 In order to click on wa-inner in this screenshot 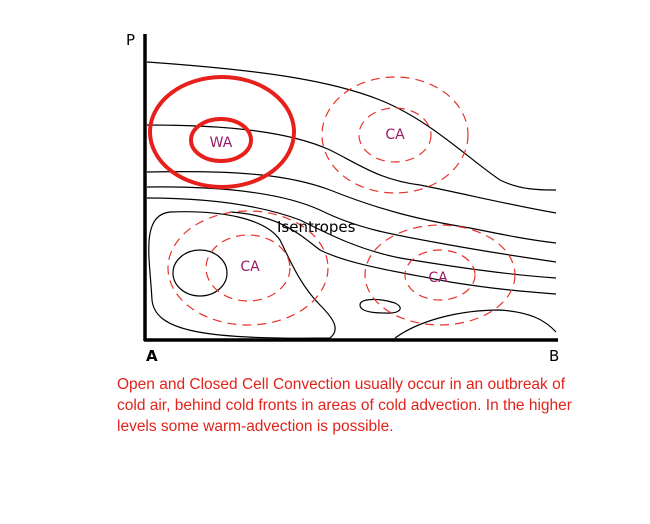, I will do `click(221, 140)`.